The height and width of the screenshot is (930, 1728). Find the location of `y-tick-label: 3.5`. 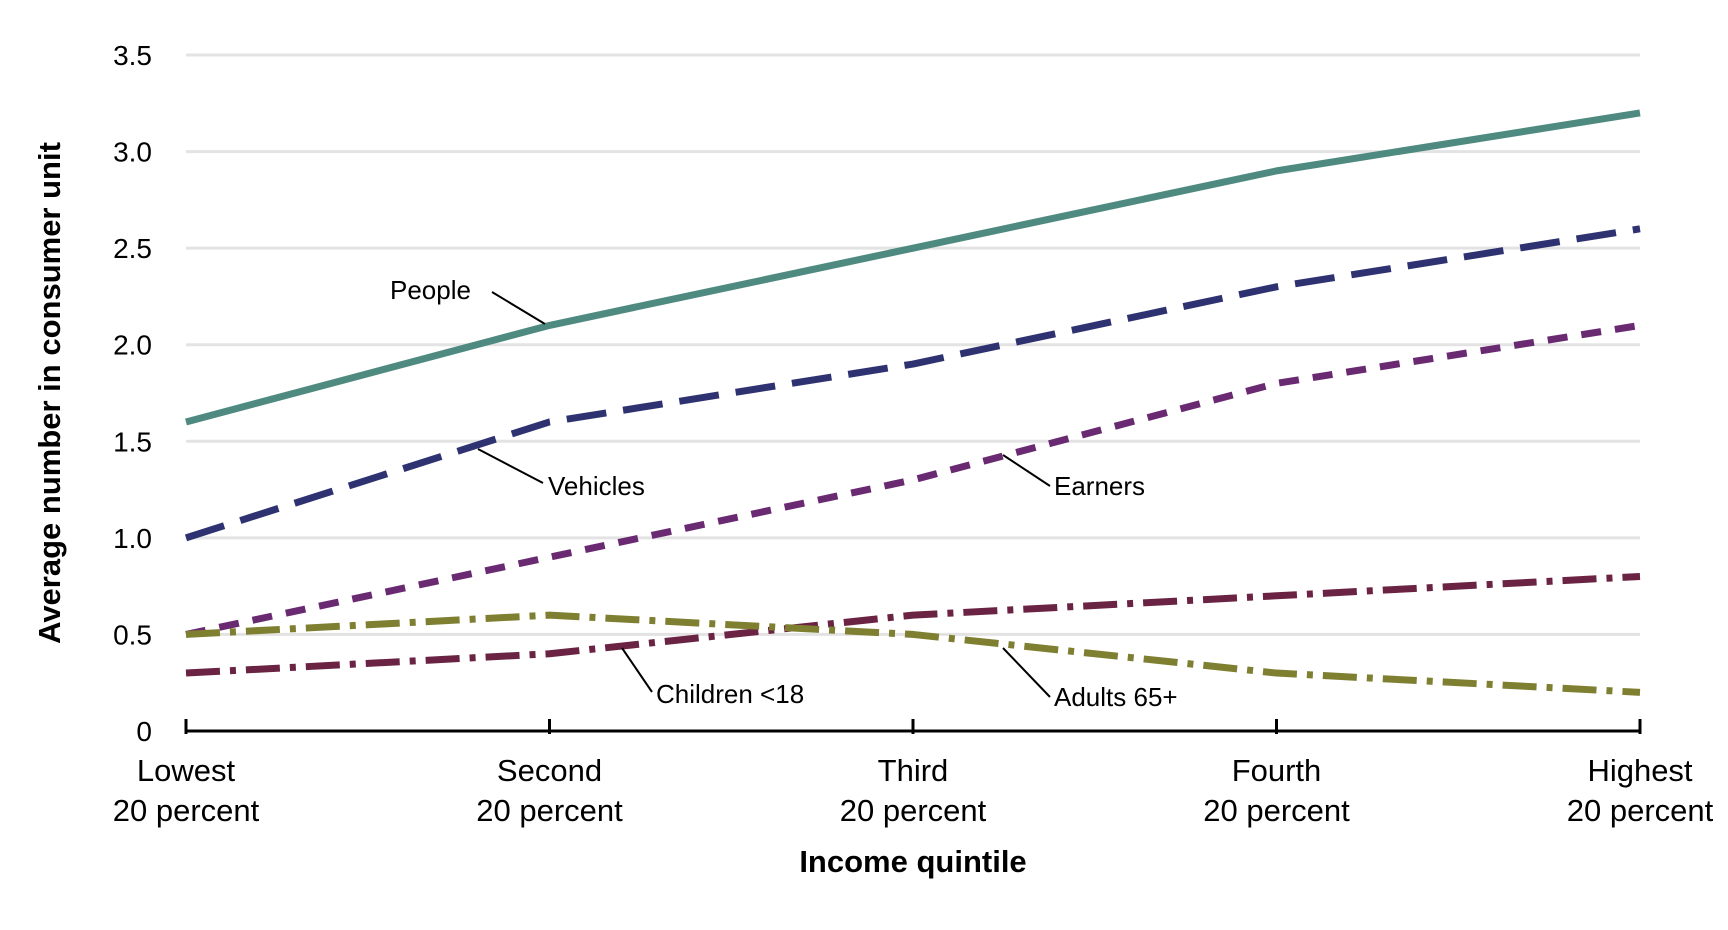

y-tick-label: 3.5 is located at coordinates (132, 55).